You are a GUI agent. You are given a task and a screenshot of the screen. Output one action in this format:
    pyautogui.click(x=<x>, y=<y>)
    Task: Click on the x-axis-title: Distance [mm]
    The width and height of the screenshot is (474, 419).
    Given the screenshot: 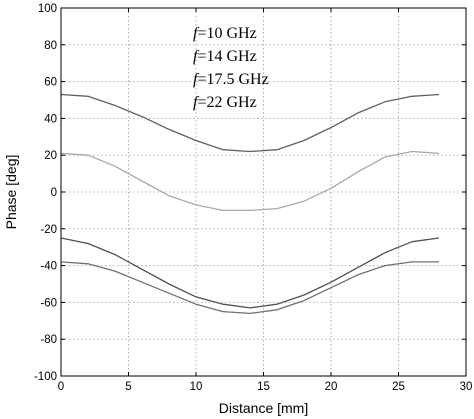 What is the action you would take?
    pyautogui.click(x=263, y=408)
    